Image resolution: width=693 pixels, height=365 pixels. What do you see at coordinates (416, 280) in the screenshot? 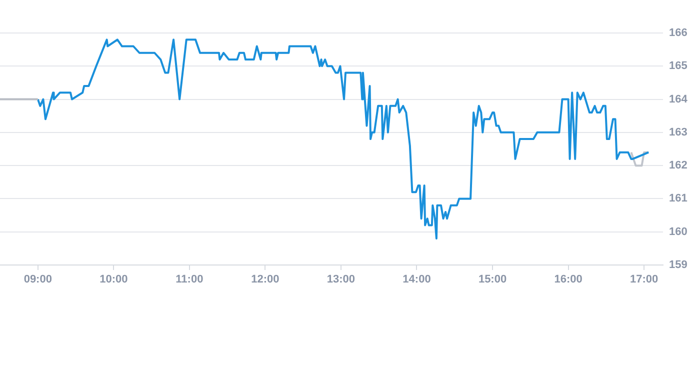
I see `x-tick-label: 14:00` at bounding box center [416, 280].